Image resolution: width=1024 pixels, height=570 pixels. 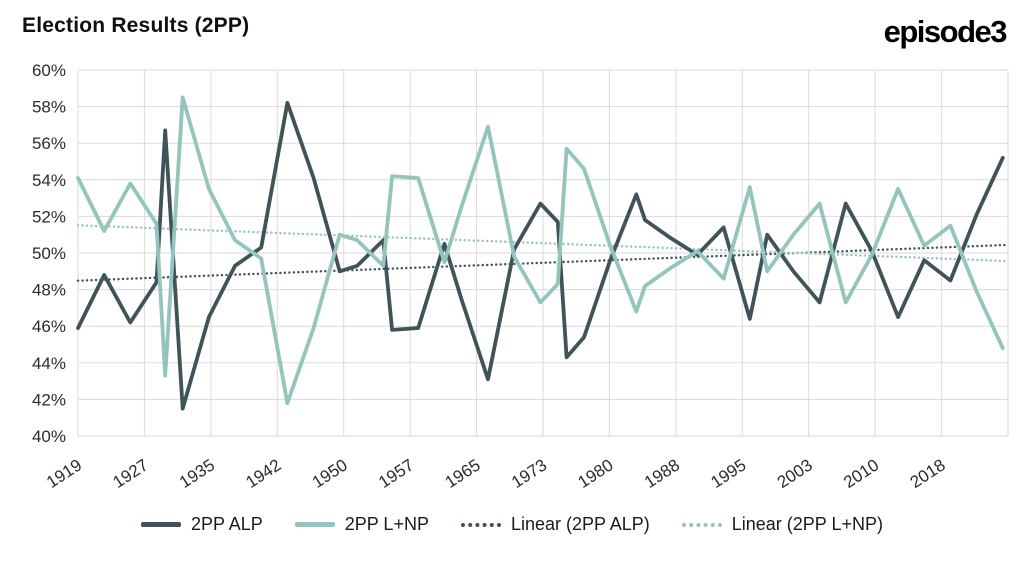 What do you see at coordinates (945, 31) in the screenshot?
I see `episode3-logo: episode3` at bounding box center [945, 31].